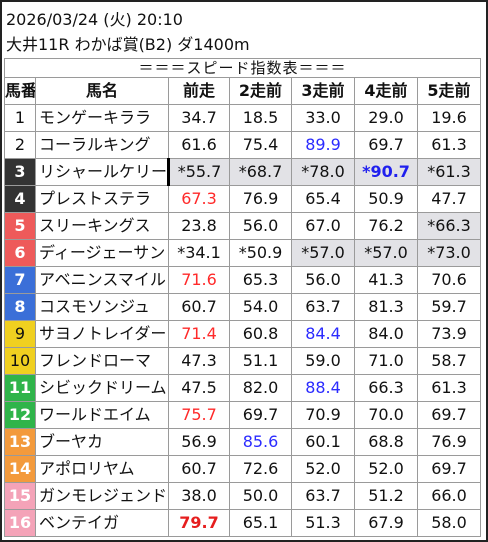  What do you see at coordinates (102, 118) in the screenshot?
I see `horse-name: モンゲーキララ` at bounding box center [102, 118].